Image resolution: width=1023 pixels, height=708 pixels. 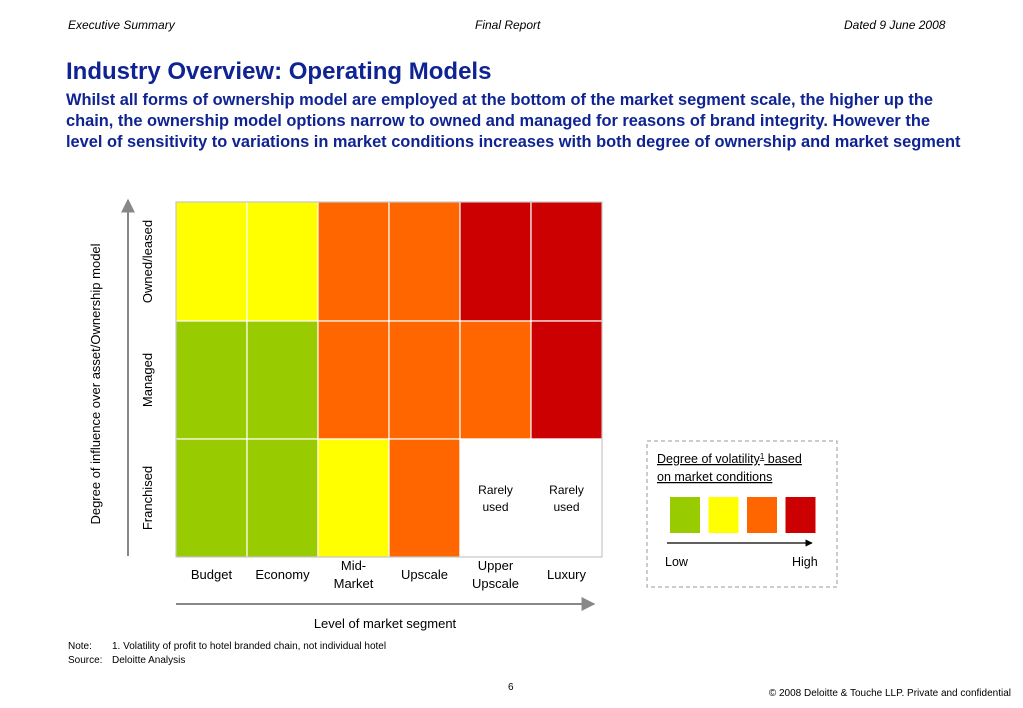 What do you see at coordinates (354, 583) in the screenshot?
I see `column-label: Market` at bounding box center [354, 583].